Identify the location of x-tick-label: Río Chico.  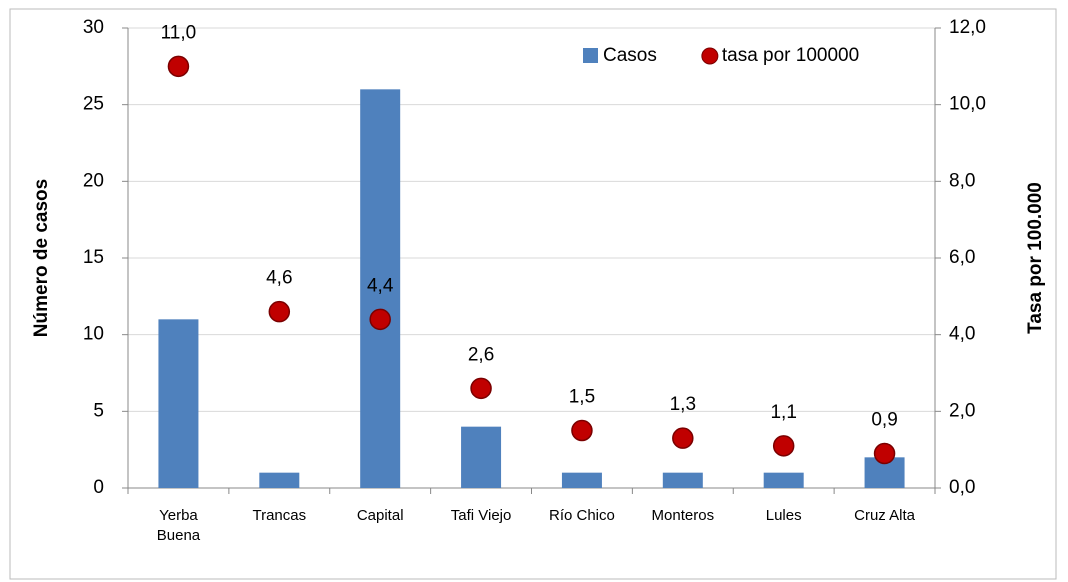
(582, 515).